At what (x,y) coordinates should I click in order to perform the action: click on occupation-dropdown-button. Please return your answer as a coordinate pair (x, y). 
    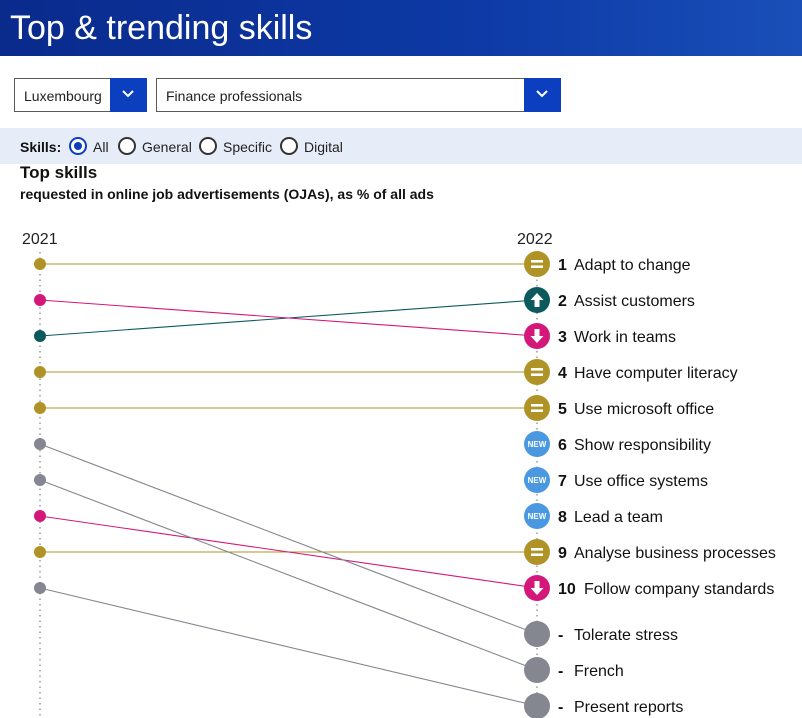
    Looking at the image, I should click on (542, 95).